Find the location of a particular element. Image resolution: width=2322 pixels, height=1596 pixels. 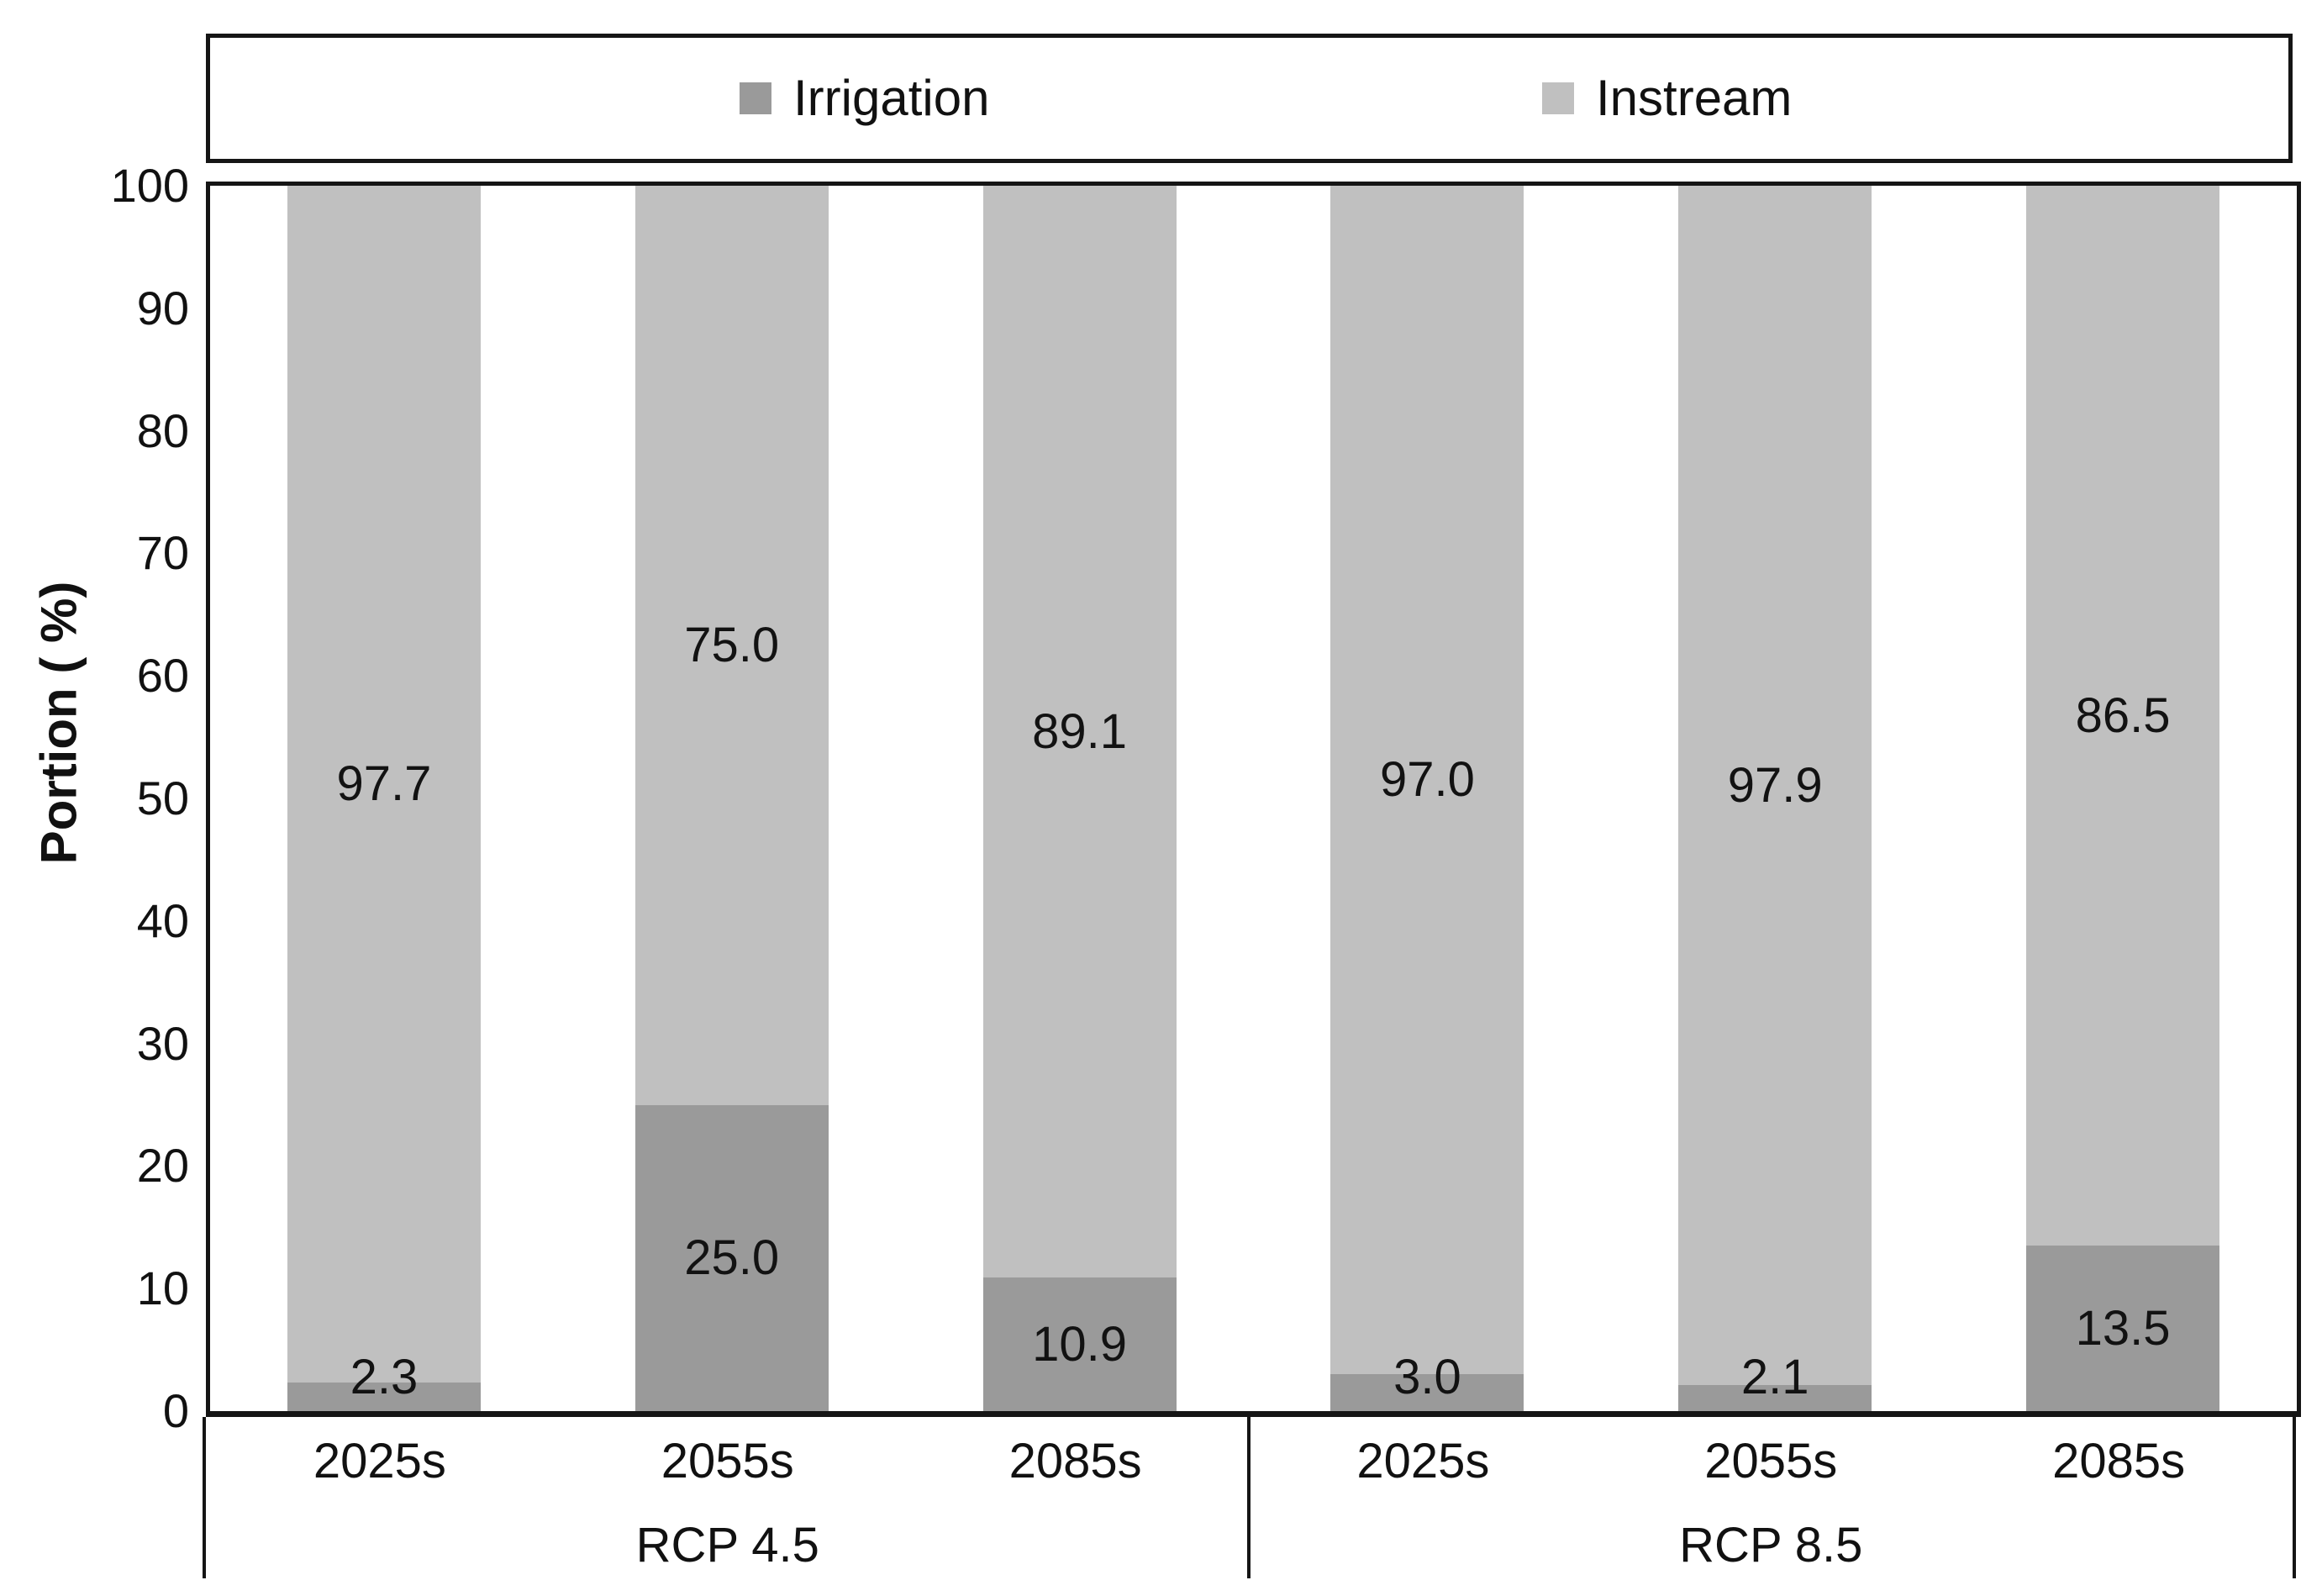

bar-value-label-irrigation: 3.0 is located at coordinates (1427, 1377).